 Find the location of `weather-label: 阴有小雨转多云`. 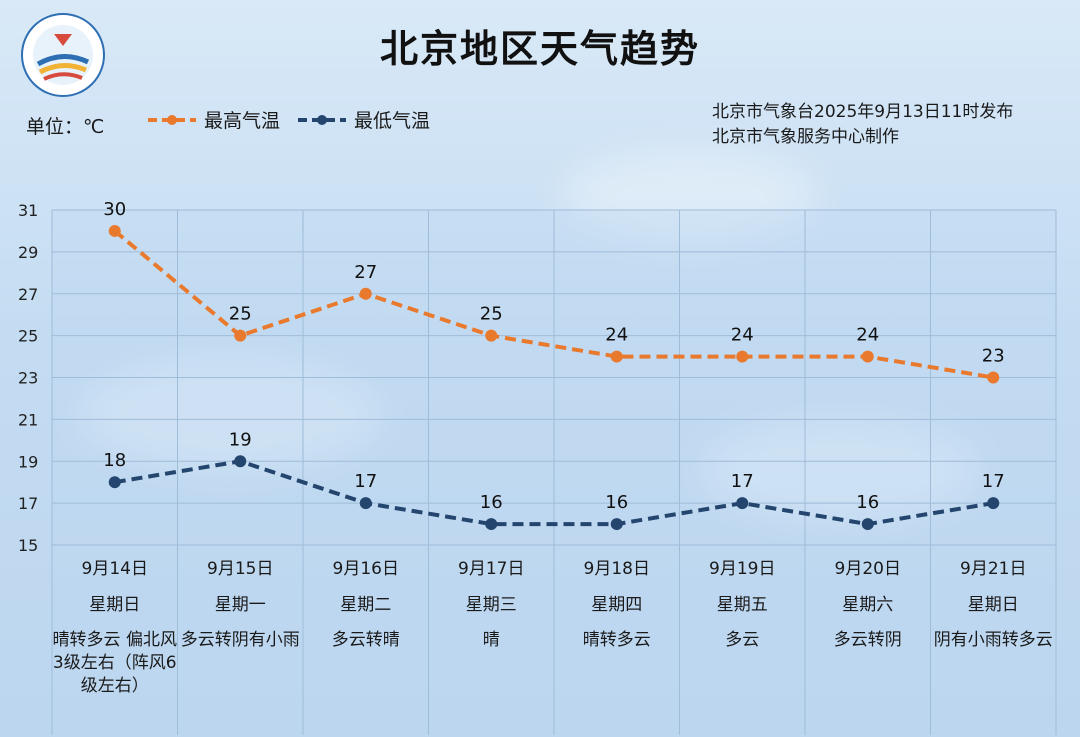

weather-label: 阴有小雨转多云 is located at coordinates (993, 640).